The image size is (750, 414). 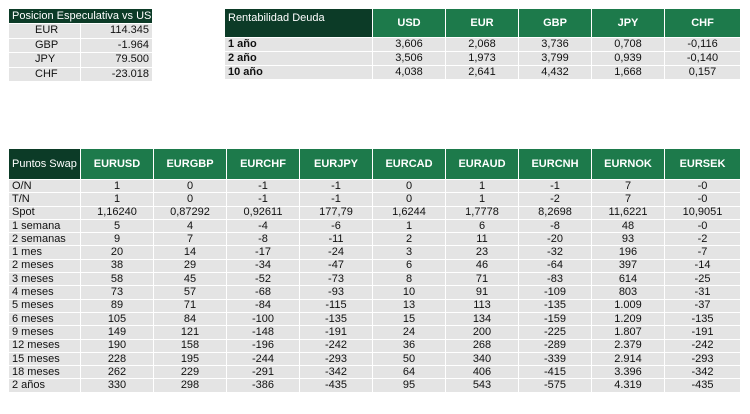 I want to click on column-header: EURCNH, so click(x=555, y=164).